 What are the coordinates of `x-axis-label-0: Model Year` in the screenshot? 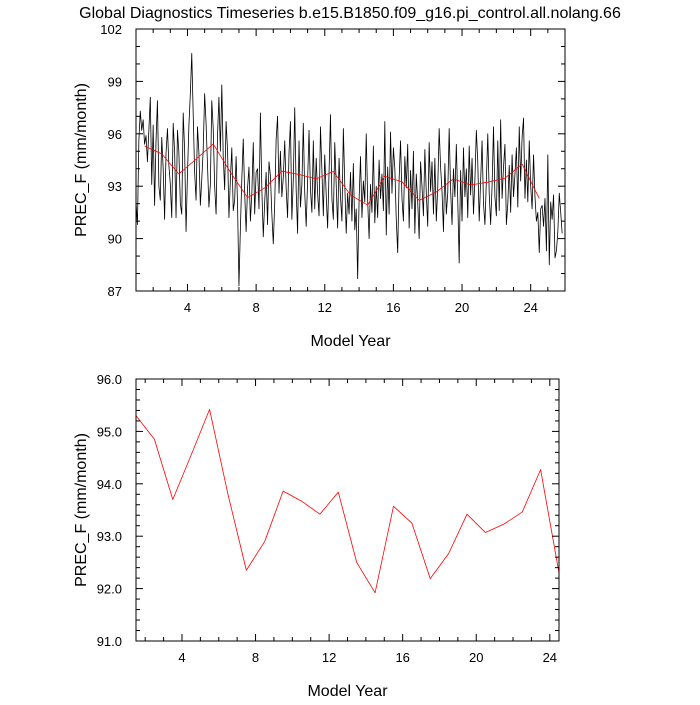 It's located at (350, 341).